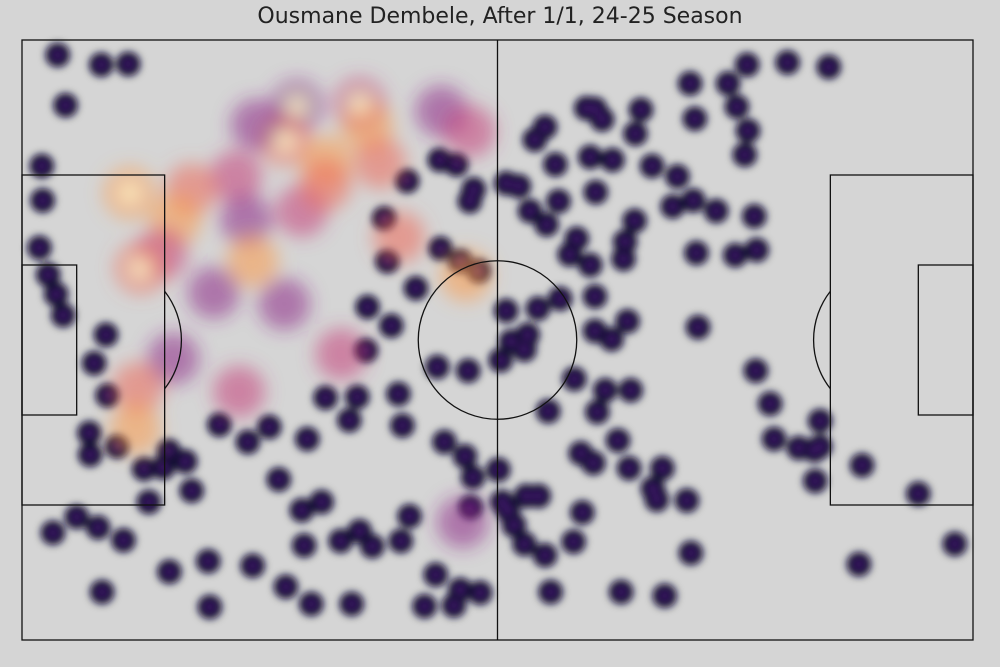 Image resolution: width=1000 pixels, height=667 pixels. Describe the element at coordinates (901, 340) in the screenshot. I see `right-penalty-area` at that location.